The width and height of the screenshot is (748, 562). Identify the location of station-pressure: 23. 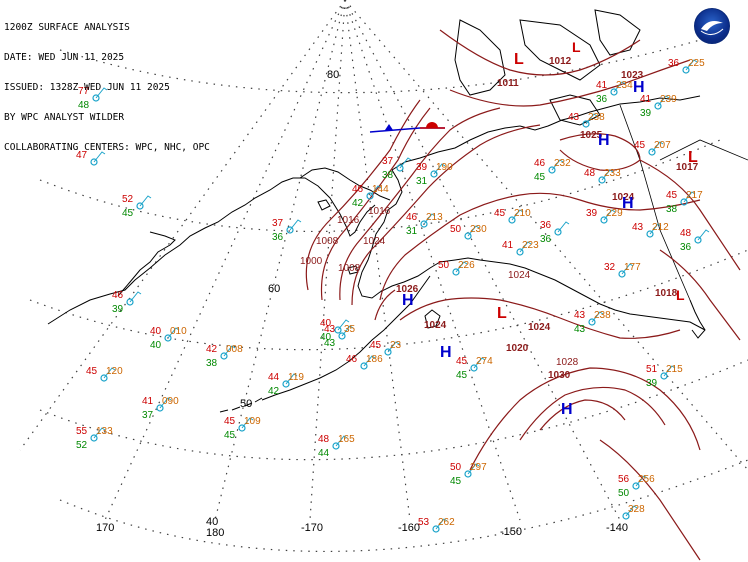
(396, 345).